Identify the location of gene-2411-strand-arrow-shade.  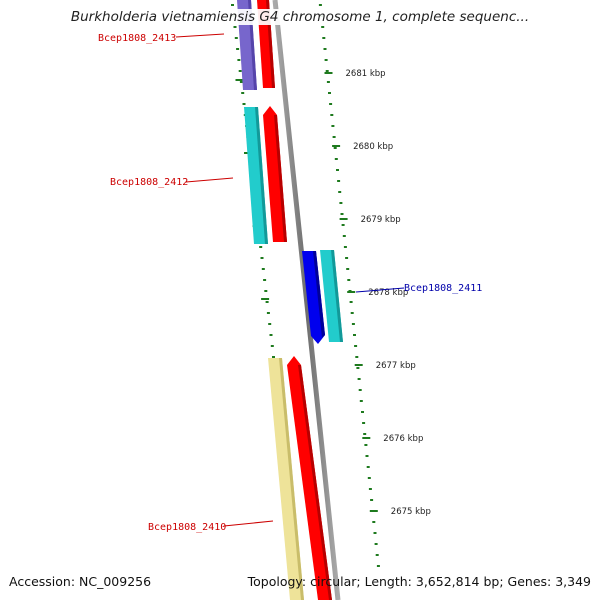
(319, 294).